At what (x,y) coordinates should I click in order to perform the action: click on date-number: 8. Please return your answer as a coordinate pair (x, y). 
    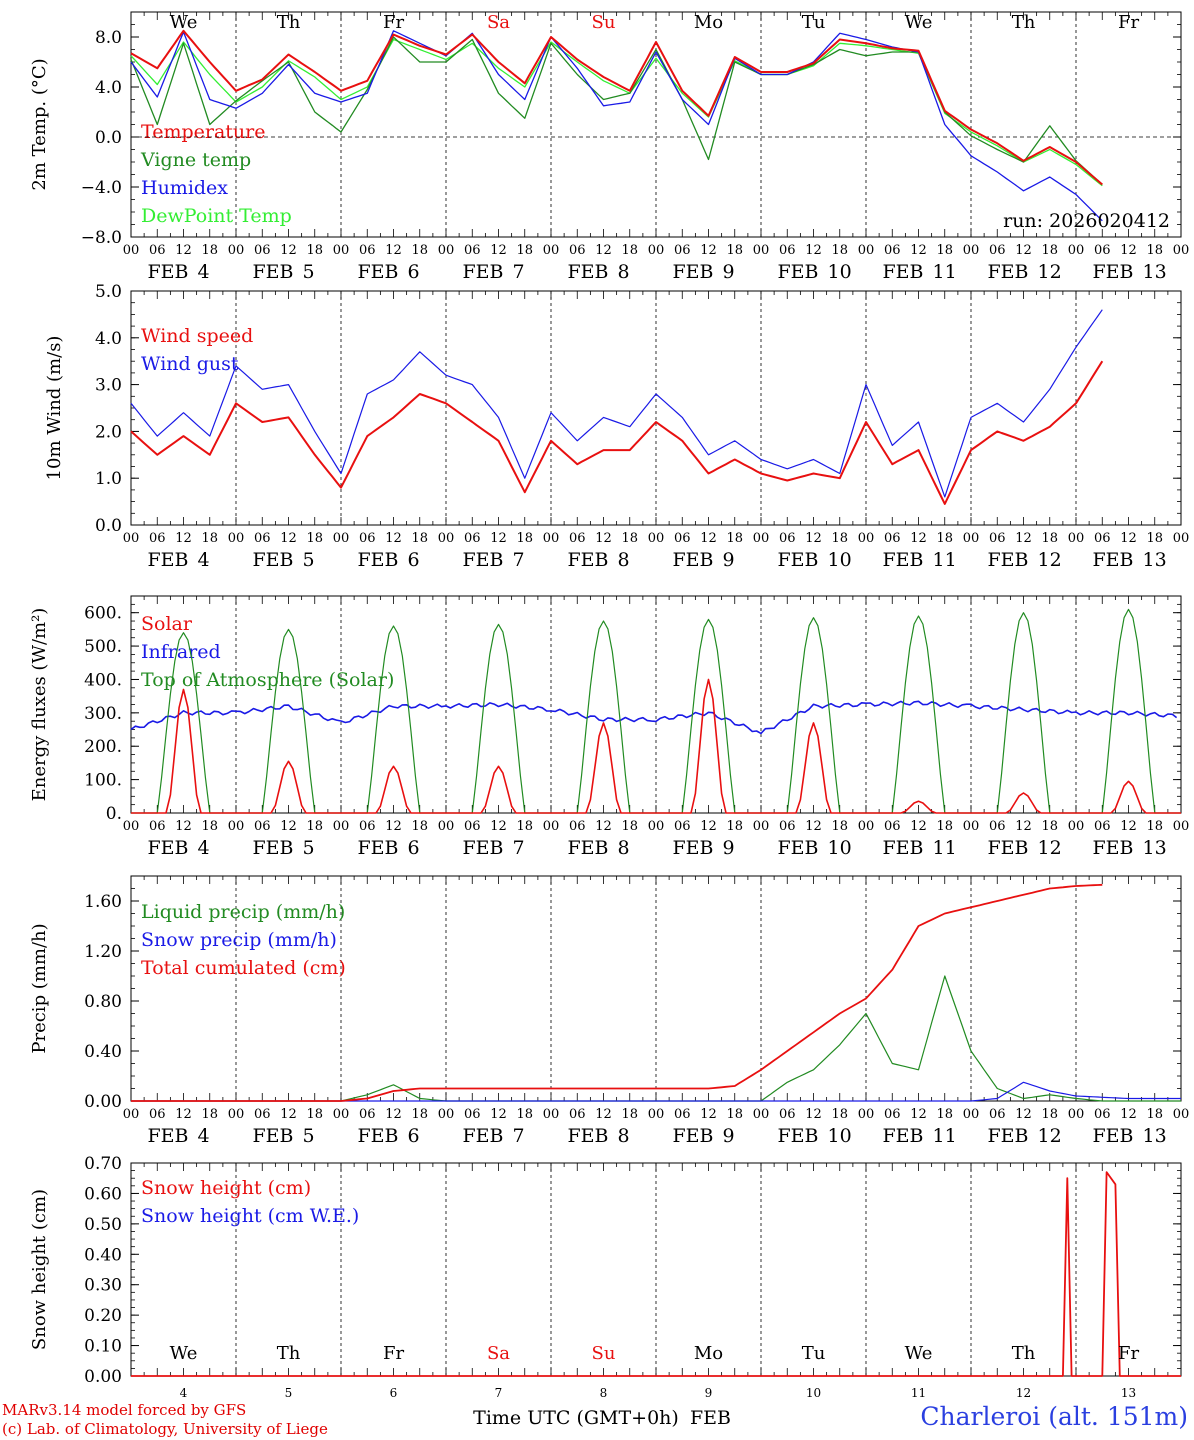
    Looking at the image, I should click on (604, 1393).